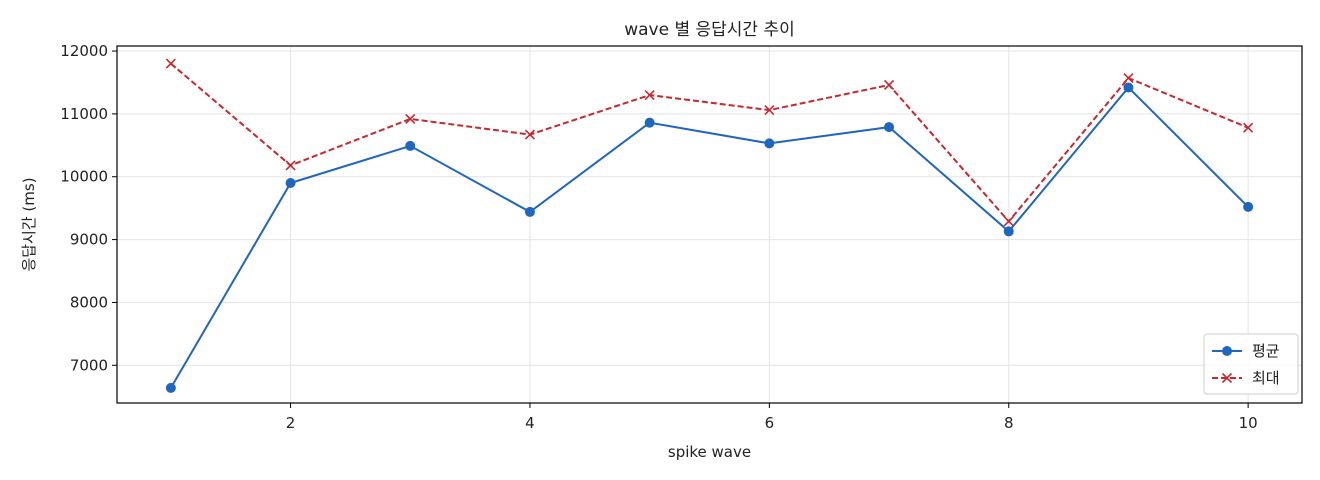  Describe the element at coordinates (84, 177) in the screenshot. I see `y-tick-label: 10000` at that location.